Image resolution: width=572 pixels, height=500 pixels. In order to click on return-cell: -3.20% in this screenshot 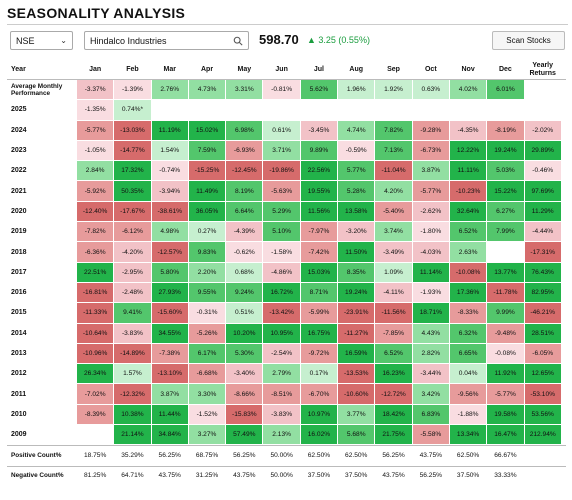, I will do `click(357, 232)`.